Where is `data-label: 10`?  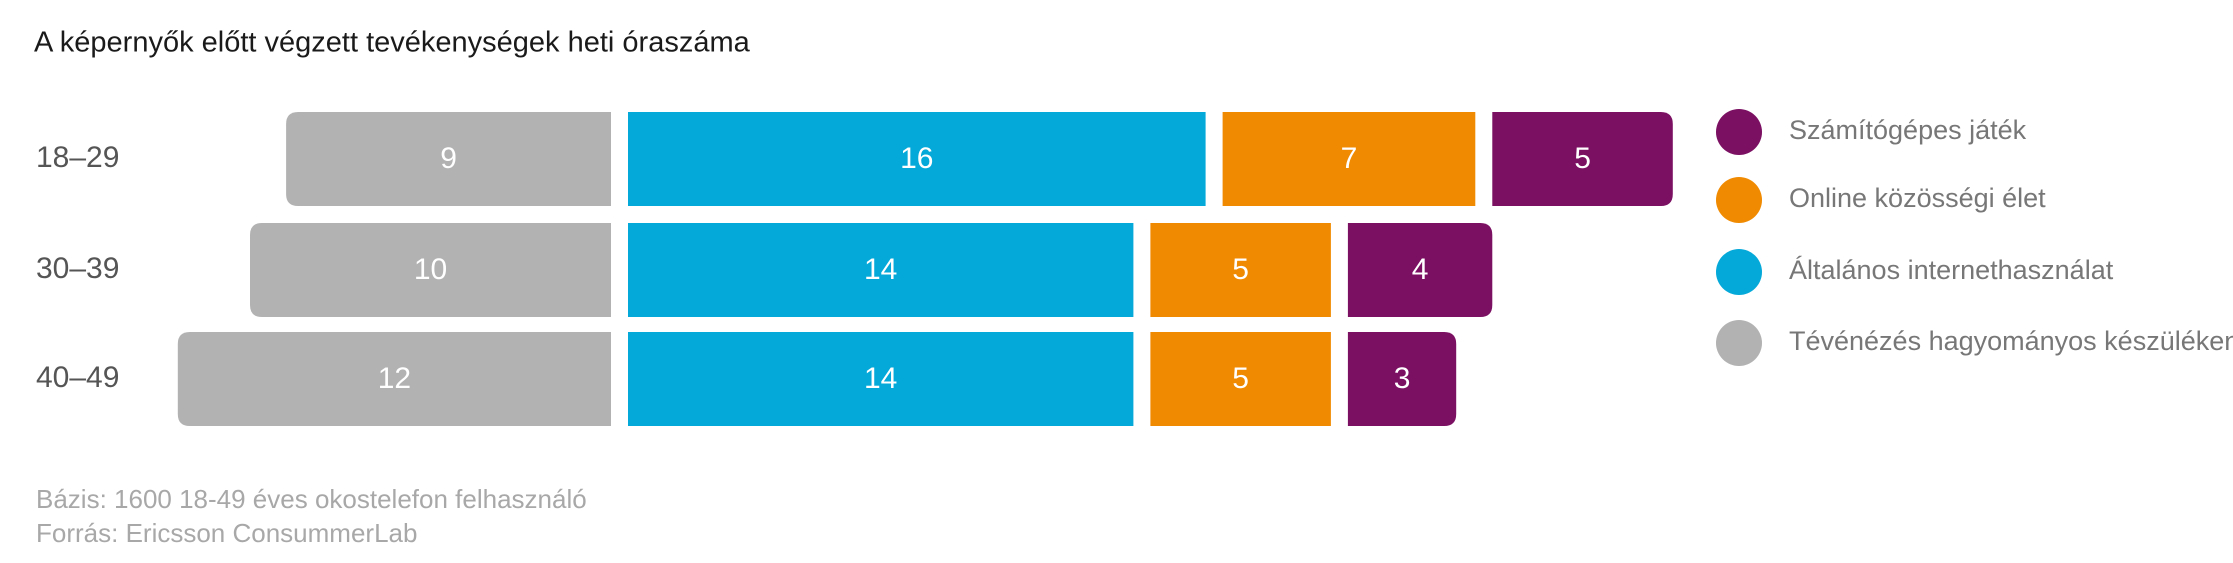
data-label: 10 is located at coordinates (430, 269).